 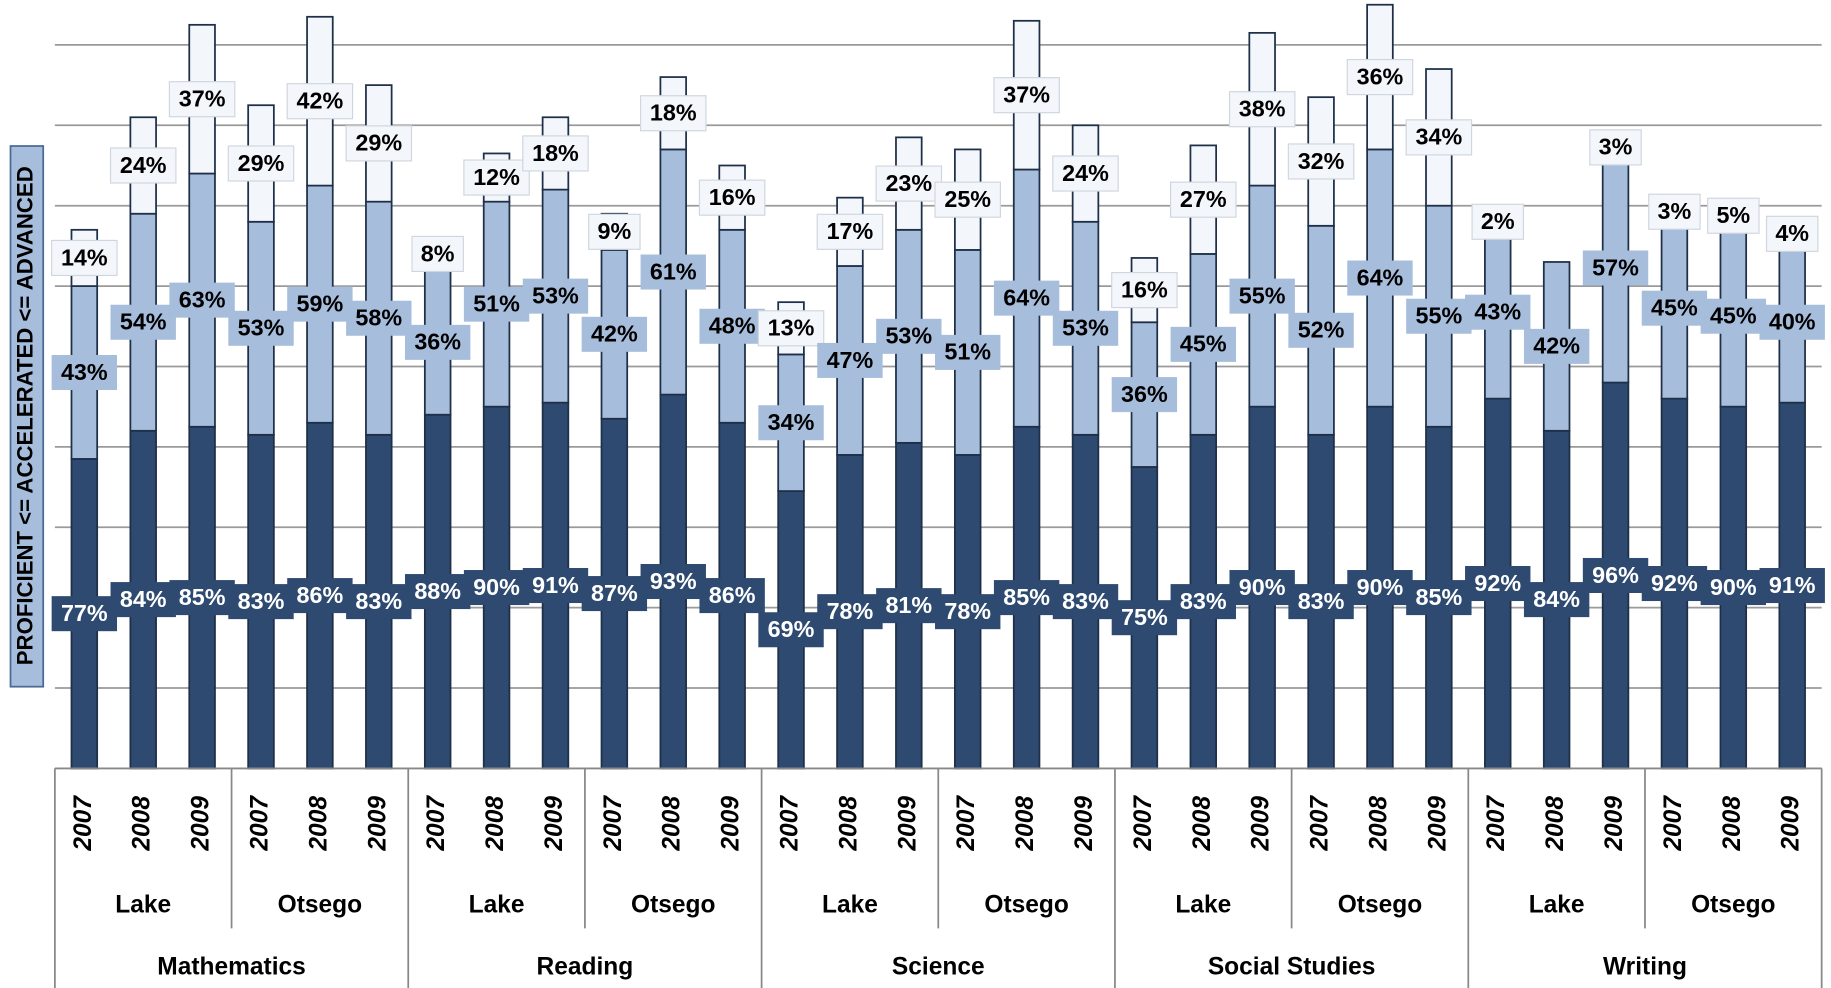 I want to click on value-label: 9%, so click(x=614, y=231).